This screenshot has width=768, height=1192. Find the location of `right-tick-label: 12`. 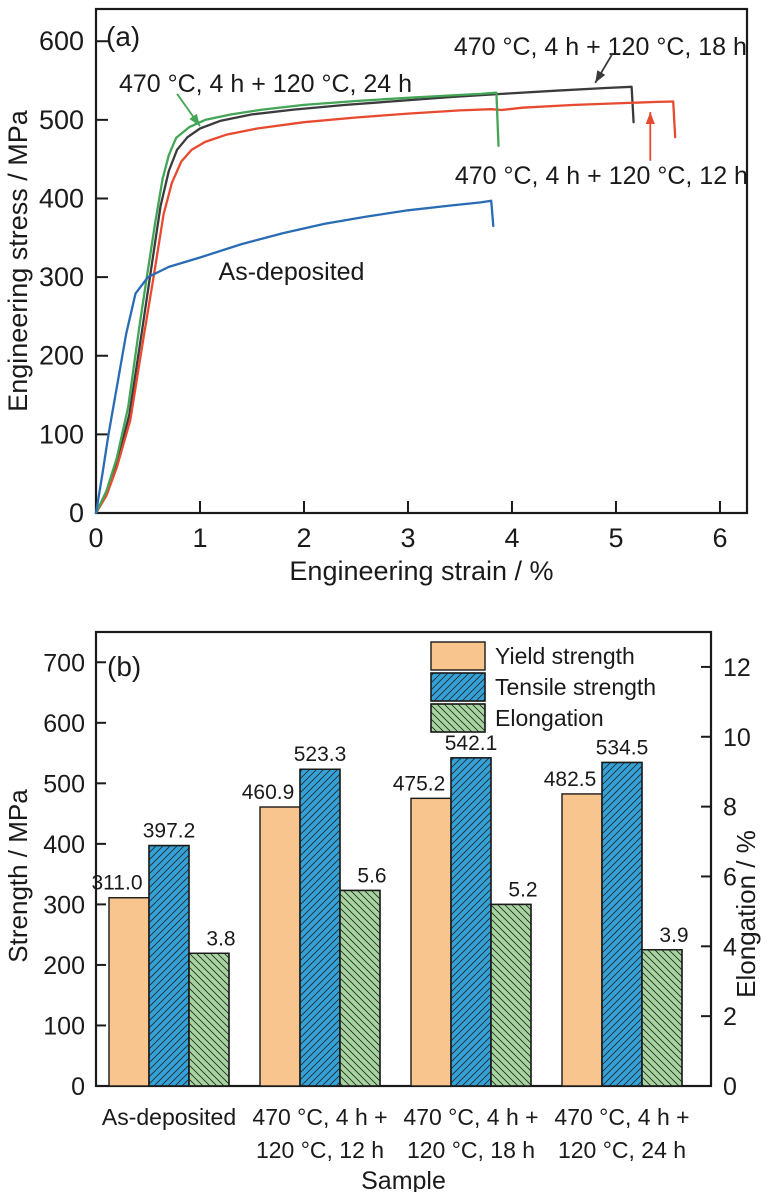

right-tick-label: 12 is located at coordinates (737, 668).